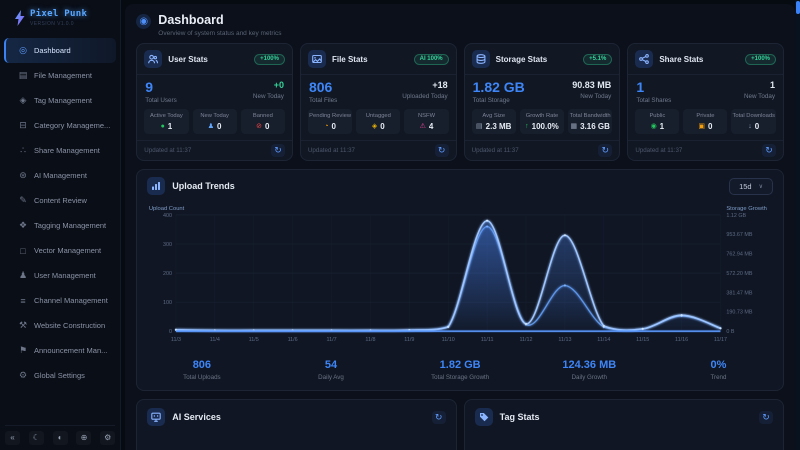 This screenshot has height=450, width=800. What do you see at coordinates (23, 125) in the screenshot?
I see `folder-icon: ⊟` at bounding box center [23, 125].